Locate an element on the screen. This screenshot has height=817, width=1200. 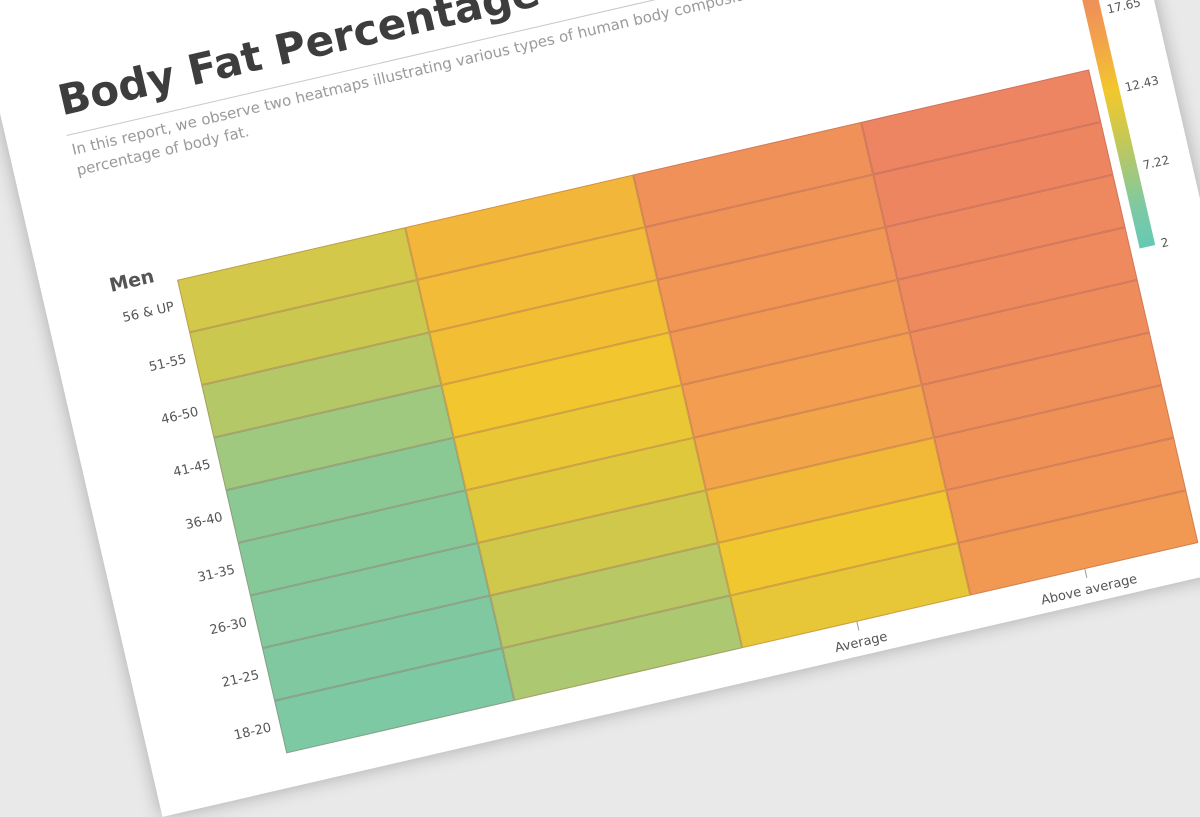
heatmap-panel-label: Men is located at coordinates (132, 281).